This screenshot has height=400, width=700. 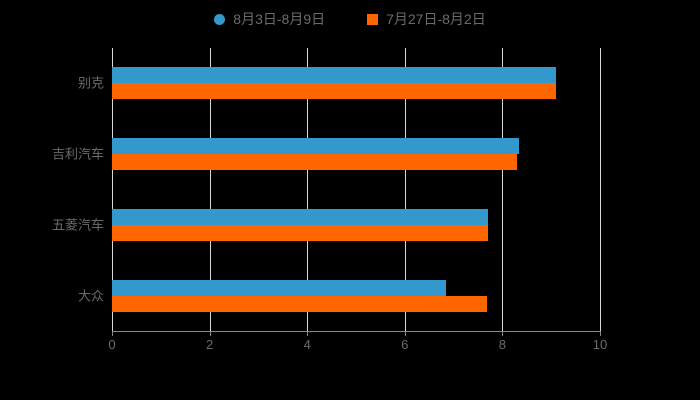 I want to click on y-tick-label: 吉利汽车, so click(x=77, y=154).